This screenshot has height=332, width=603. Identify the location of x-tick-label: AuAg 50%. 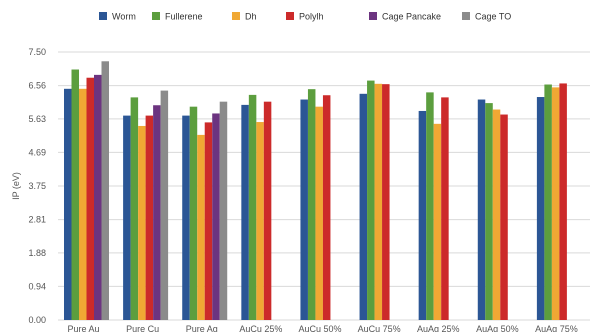
(497, 328).